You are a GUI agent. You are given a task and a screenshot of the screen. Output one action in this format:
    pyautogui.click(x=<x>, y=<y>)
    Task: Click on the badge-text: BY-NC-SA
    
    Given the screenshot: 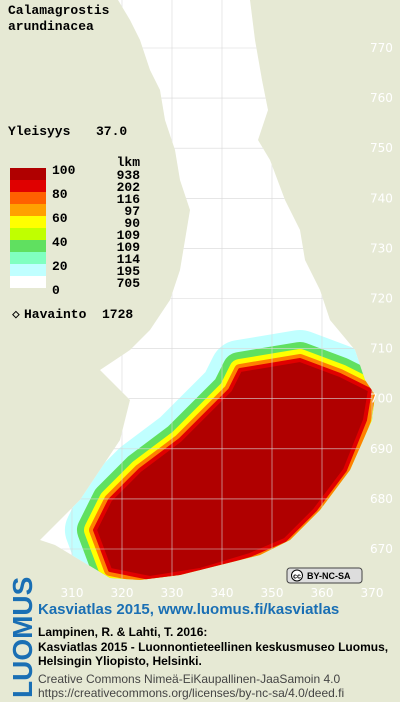 What is the action you would take?
    pyautogui.click(x=329, y=576)
    